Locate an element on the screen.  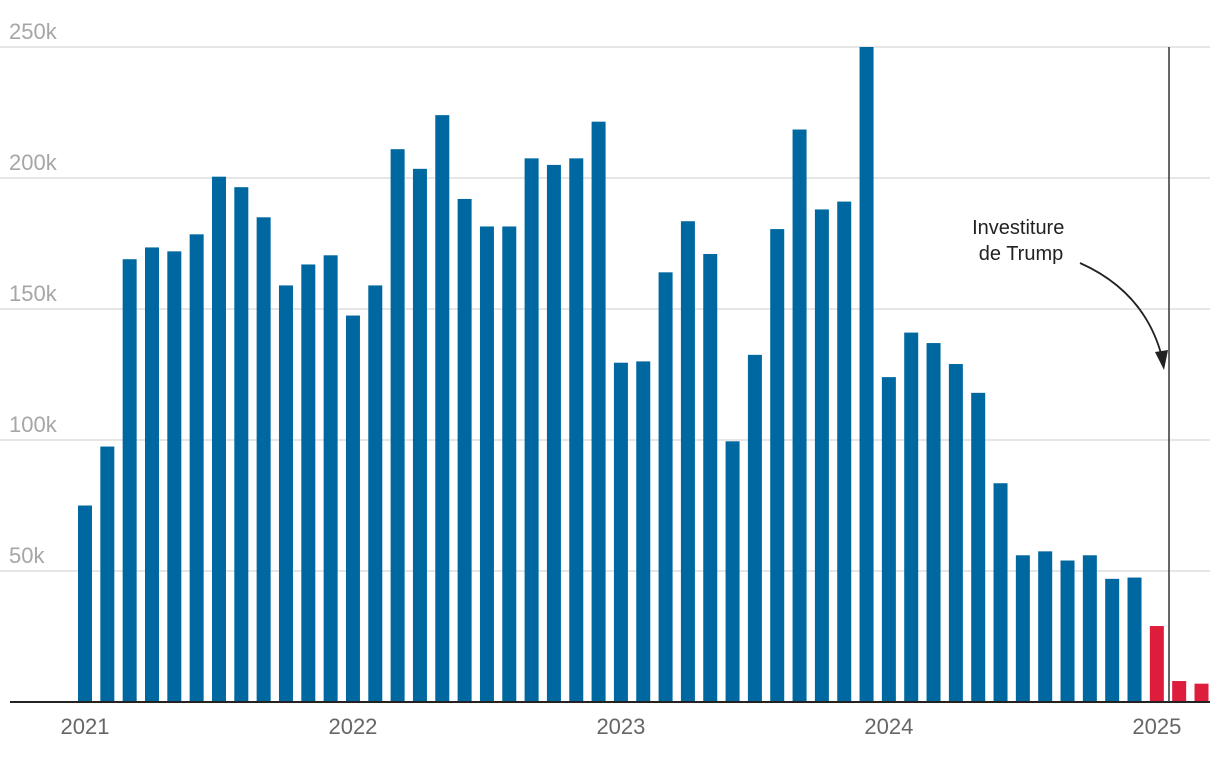
x-tick-label: 2024 is located at coordinates (888, 726).